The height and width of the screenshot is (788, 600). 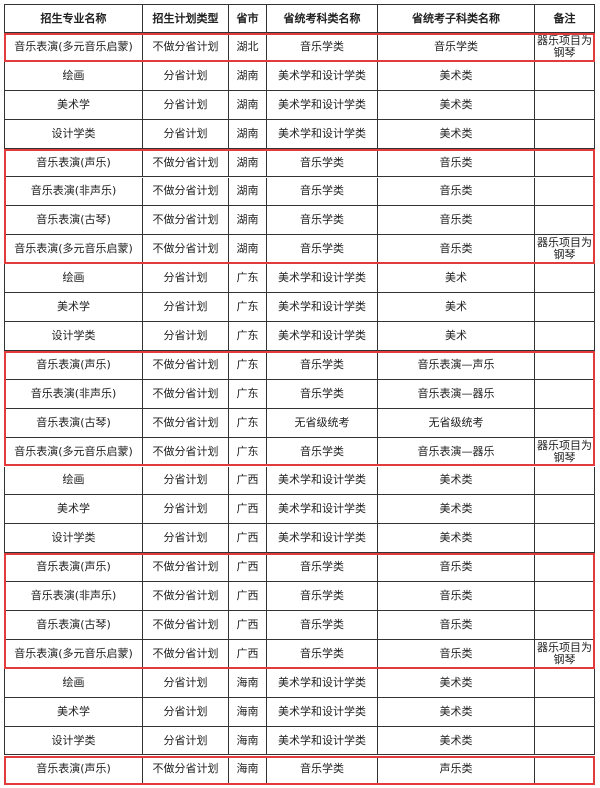 What do you see at coordinates (456, 18) in the screenshot?
I see `header-cell: 省统考子科类名称` at bounding box center [456, 18].